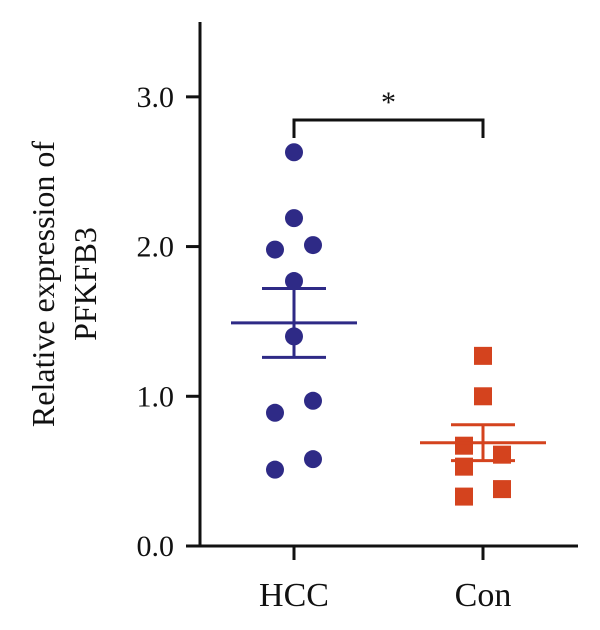 This screenshot has width=600, height=630. I want to click on y-axis-title-line: PFKFB3, so click(85, 284).